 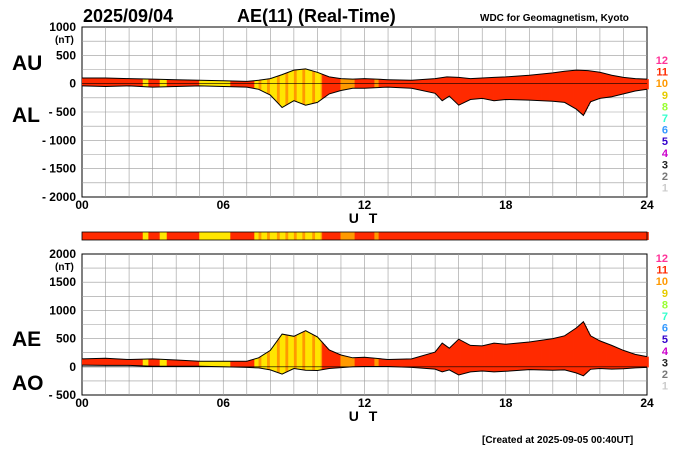 I want to click on y-tick-label: 500, so click(x=66, y=55).